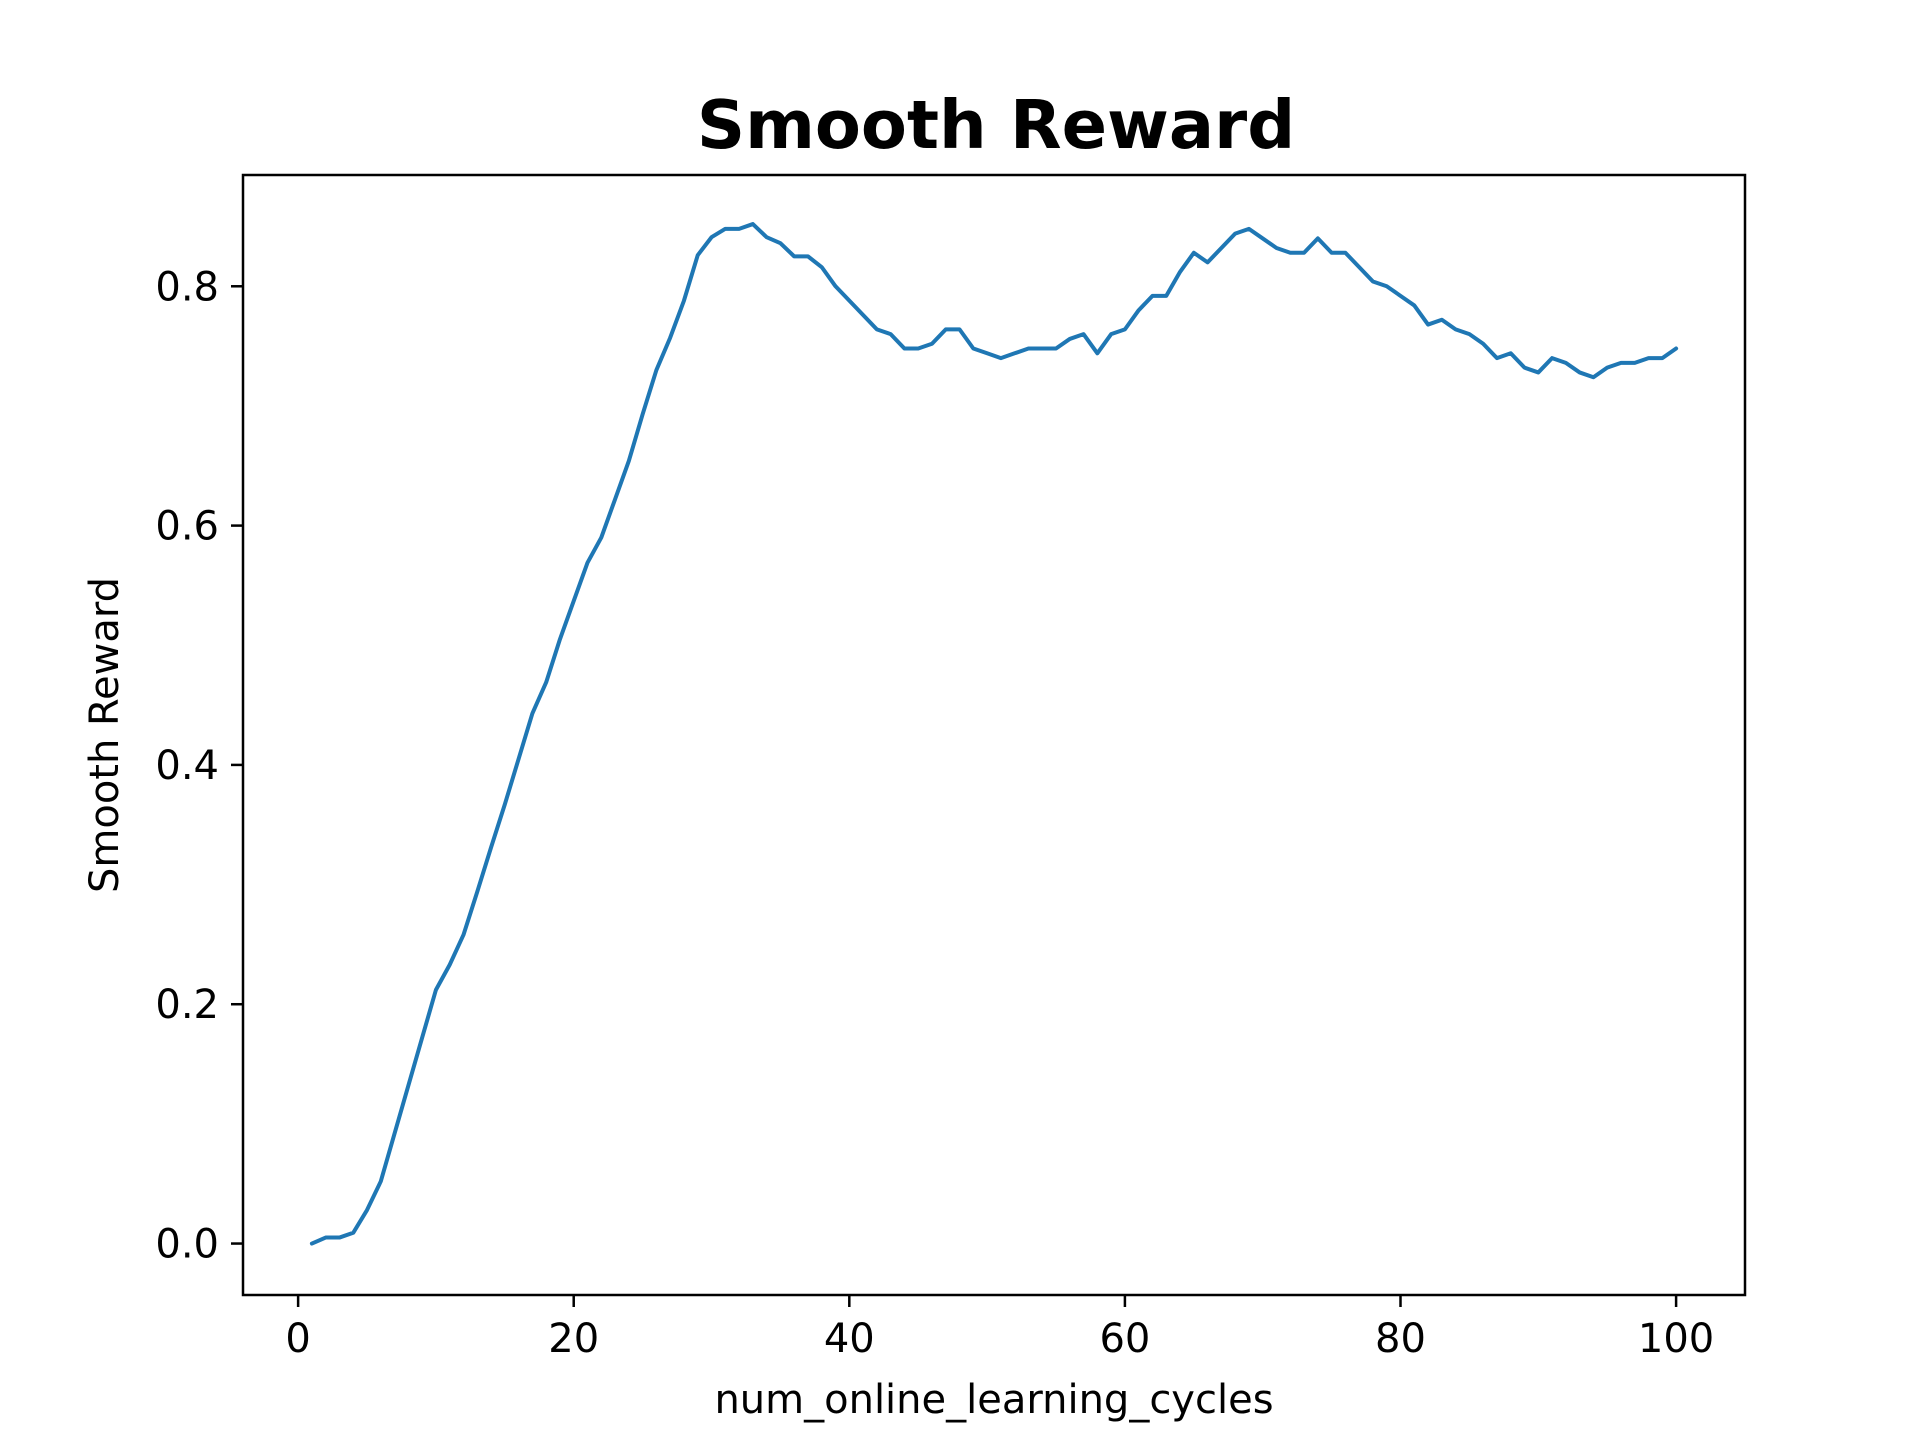 The height and width of the screenshot is (1440, 1920). I want to click on y-axis-ticks: 0.0 0.2 0.4 0.6 0.8, so click(199, 766).